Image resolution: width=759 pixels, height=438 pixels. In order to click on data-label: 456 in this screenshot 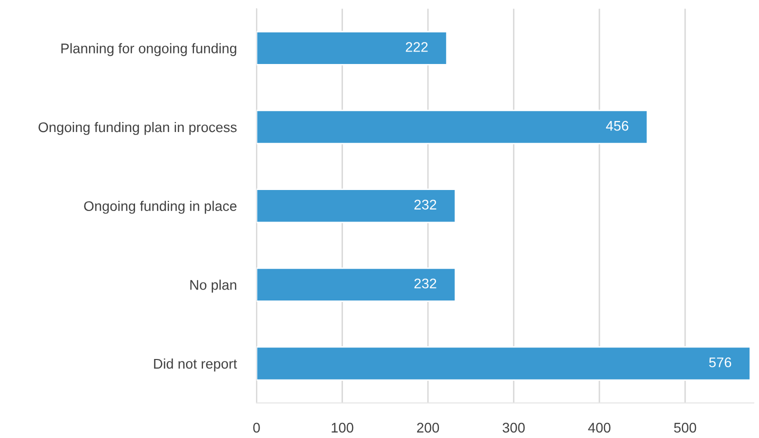, I will do `click(617, 125)`.